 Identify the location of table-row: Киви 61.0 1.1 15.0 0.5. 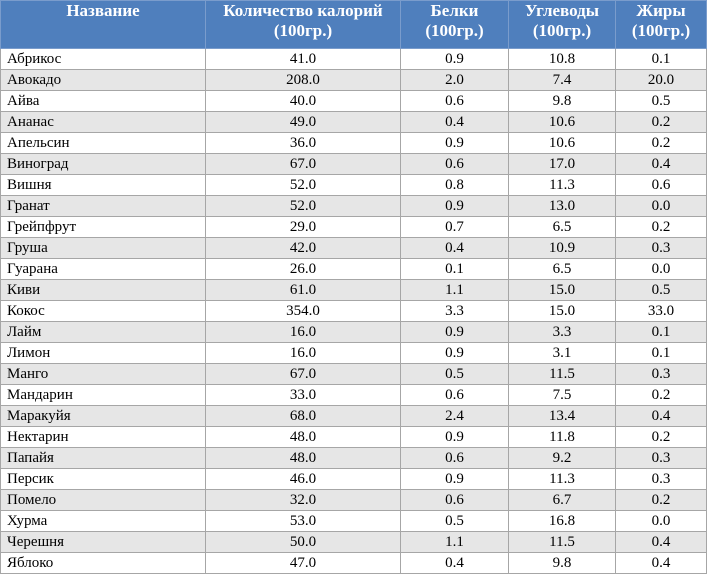
(353, 290).